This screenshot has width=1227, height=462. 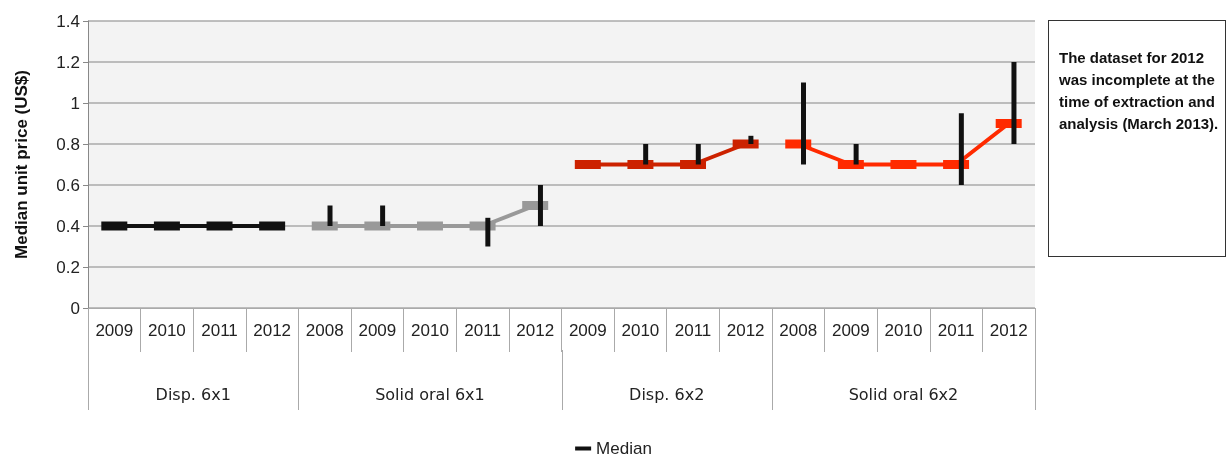 What do you see at coordinates (1137, 138) in the screenshot?
I see `text: The dataset for 2012 was incomplete at the time of extraction and analysis (March 2013).` at bounding box center [1137, 138].